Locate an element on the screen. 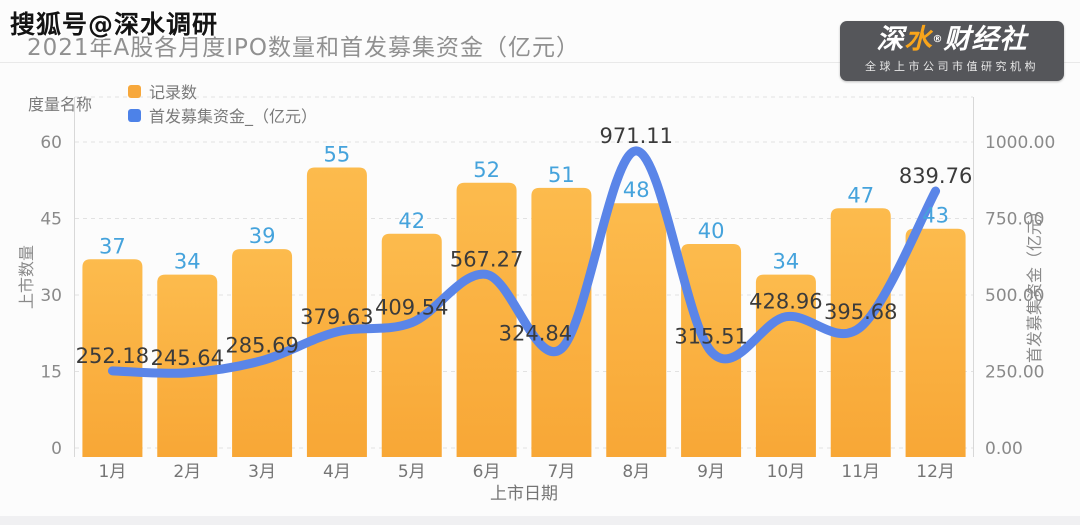 Image resolution: width=1080 pixels, height=525 pixels. bar-value-label: 48 is located at coordinates (636, 190).